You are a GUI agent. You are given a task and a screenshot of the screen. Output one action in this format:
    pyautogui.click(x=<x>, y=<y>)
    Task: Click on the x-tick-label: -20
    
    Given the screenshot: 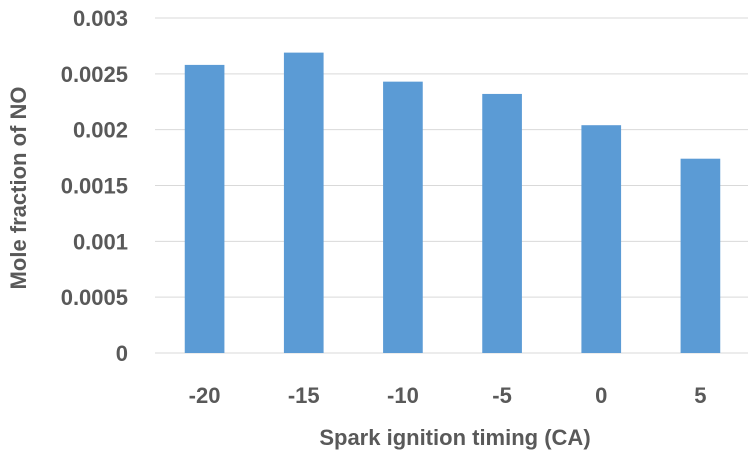 What is the action you would take?
    pyautogui.click(x=205, y=395)
    